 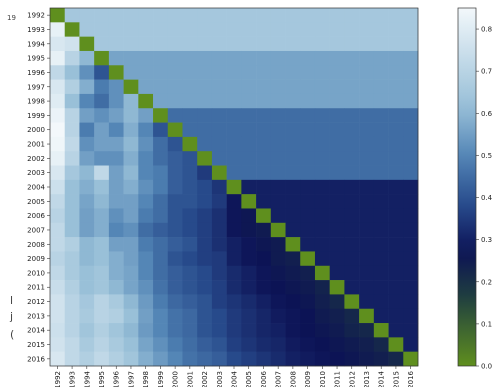 I want to click on page-mark-left-2: j, so click(x=12, y=316).